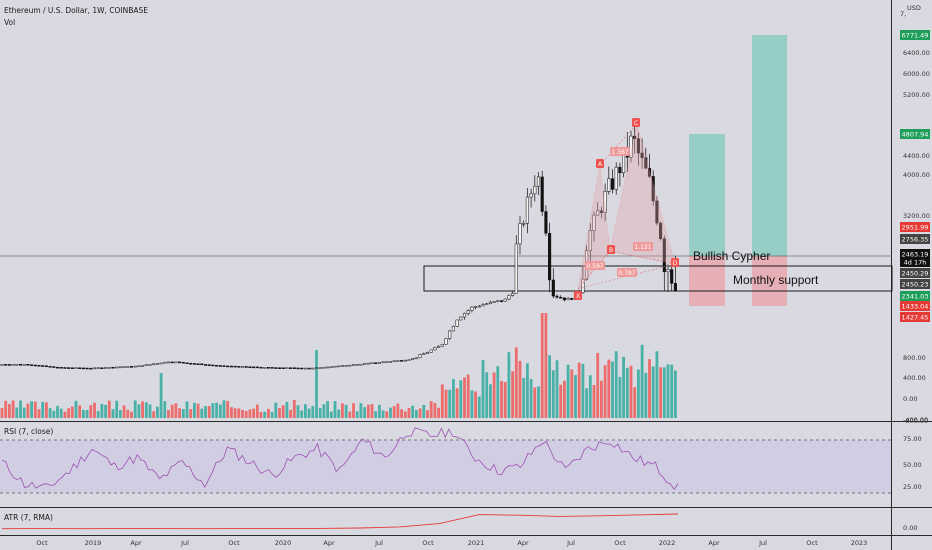 The height and width of the screenshot is (550, 932). I want to click on atr-series, so click(340, 521).